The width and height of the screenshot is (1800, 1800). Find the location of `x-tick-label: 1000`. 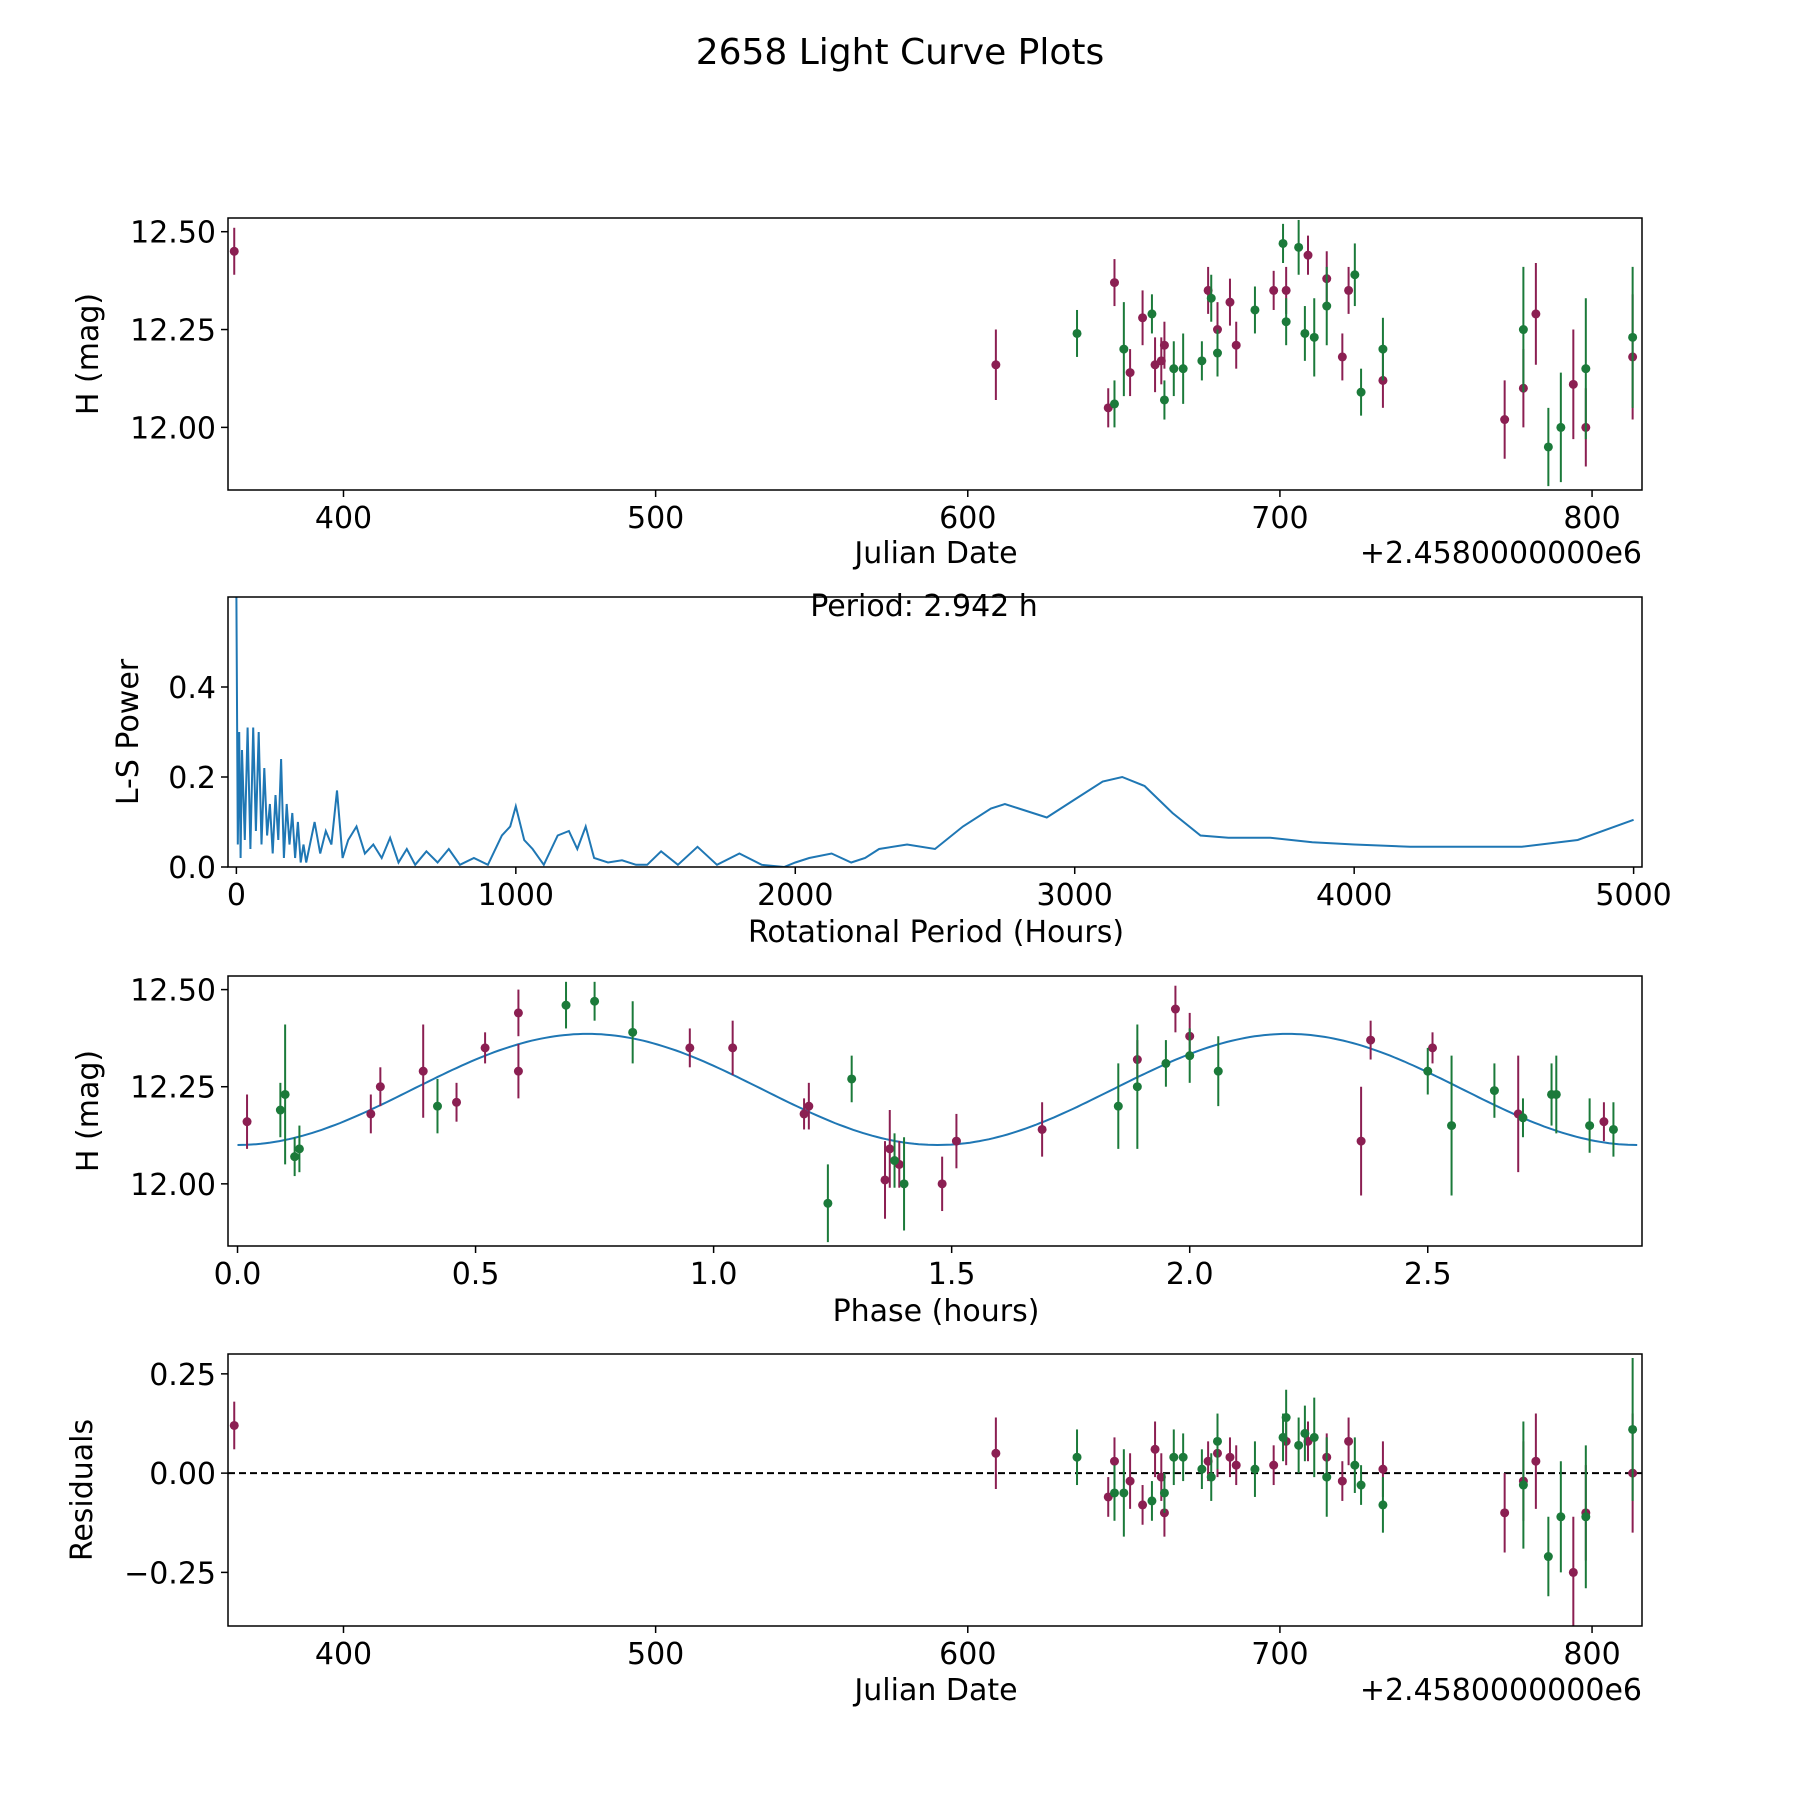

x-tick-label: 1000 is located at coordinates (516, 895).